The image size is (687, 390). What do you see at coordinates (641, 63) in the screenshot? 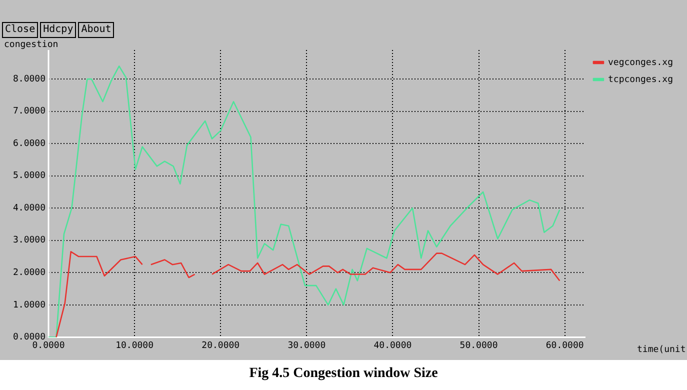
I see `legend-label: vegconges.xg` at bounding box center [641, 63].